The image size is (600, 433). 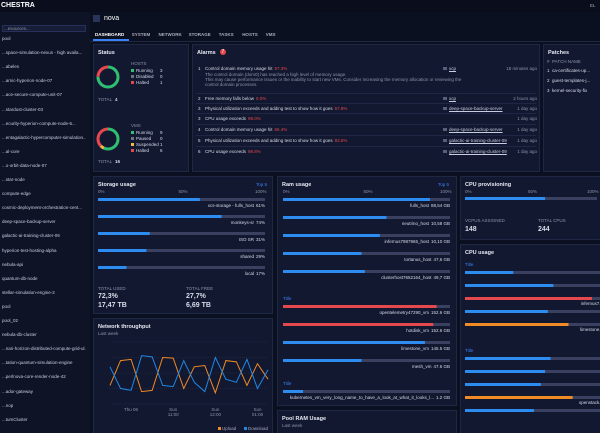 I want to click on sidebar-item: galactic-ai-training-cluster-09, so click(x=31, y=236).